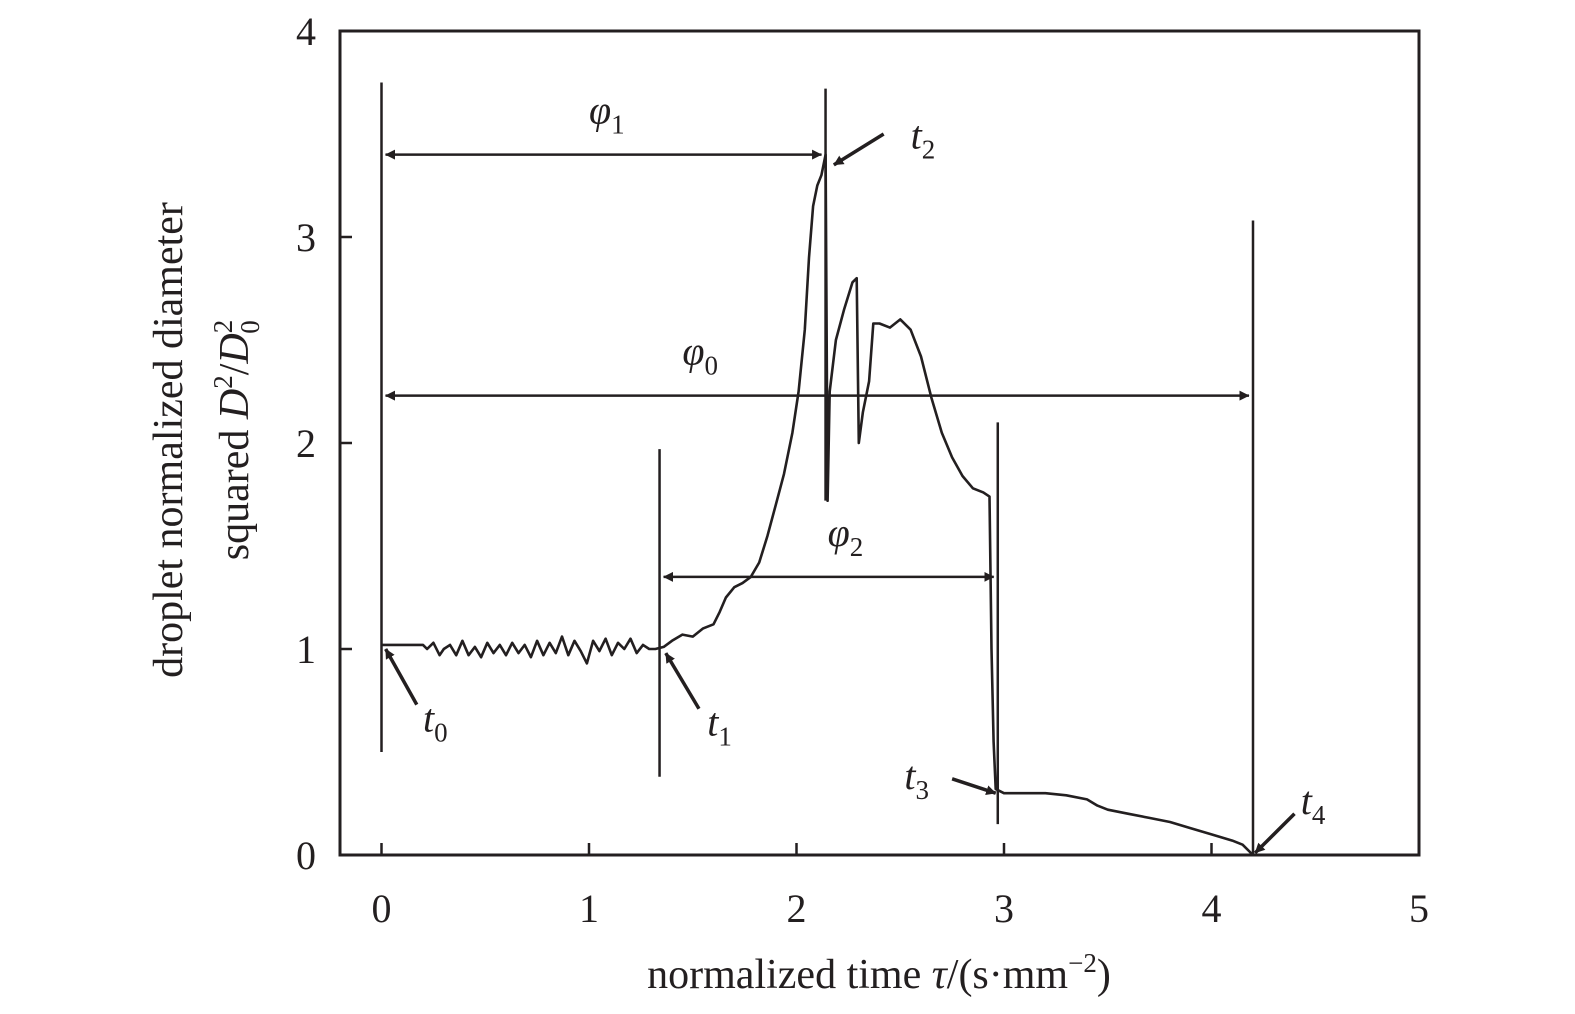 The image size is (1575, 1014). I want to click on interval-label: φ0, so click(700, 355).